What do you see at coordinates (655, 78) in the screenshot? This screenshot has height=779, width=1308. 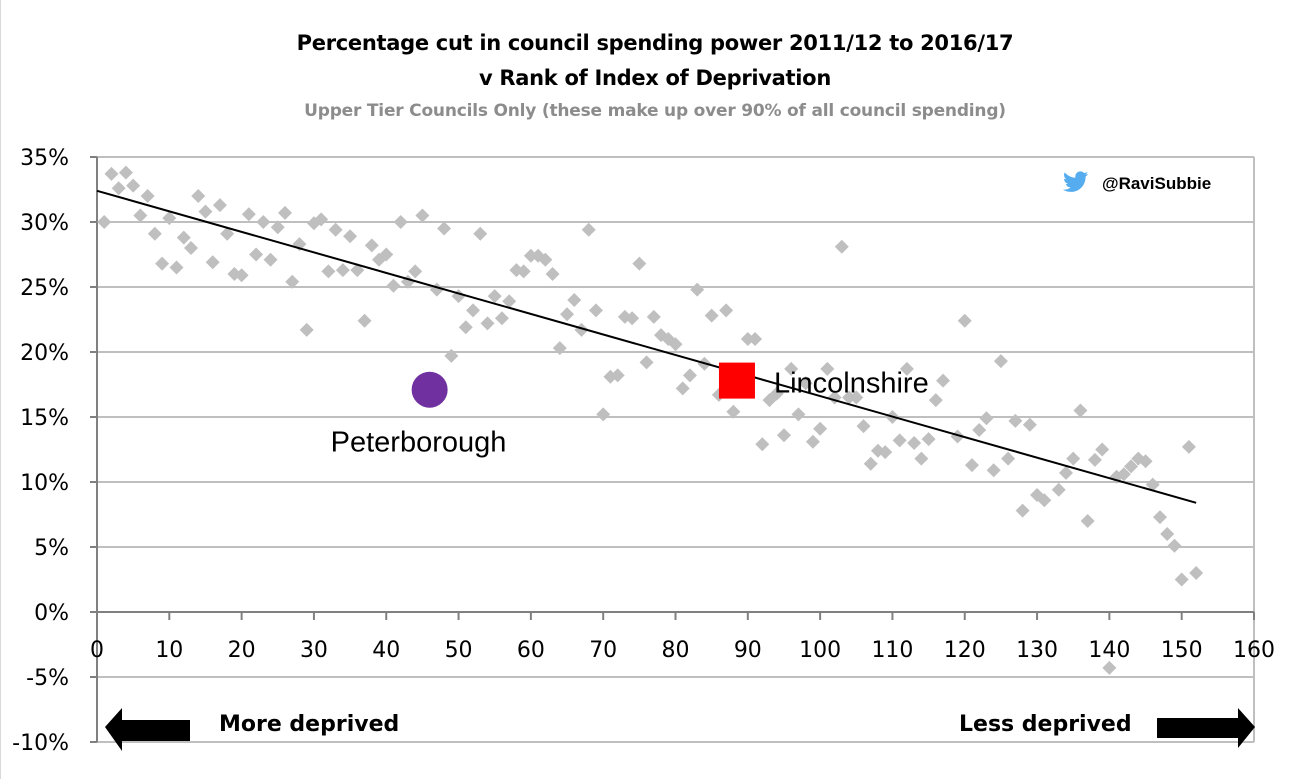 I see `chart-title-line-2: v Rank of Index of Deprivation` at bounding box center [655, 78].